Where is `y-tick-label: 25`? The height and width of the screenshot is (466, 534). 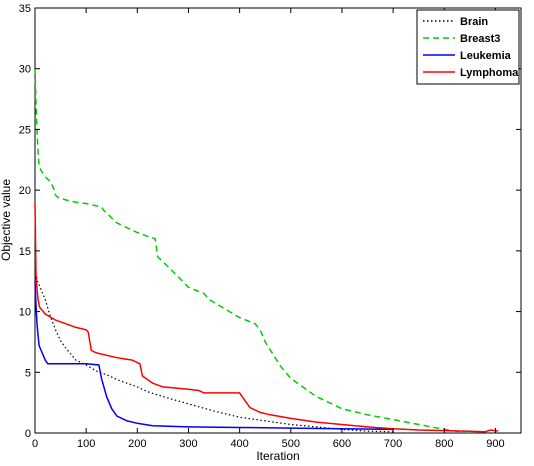
y-tick-label: 25 is located at coordinates (25, 130).